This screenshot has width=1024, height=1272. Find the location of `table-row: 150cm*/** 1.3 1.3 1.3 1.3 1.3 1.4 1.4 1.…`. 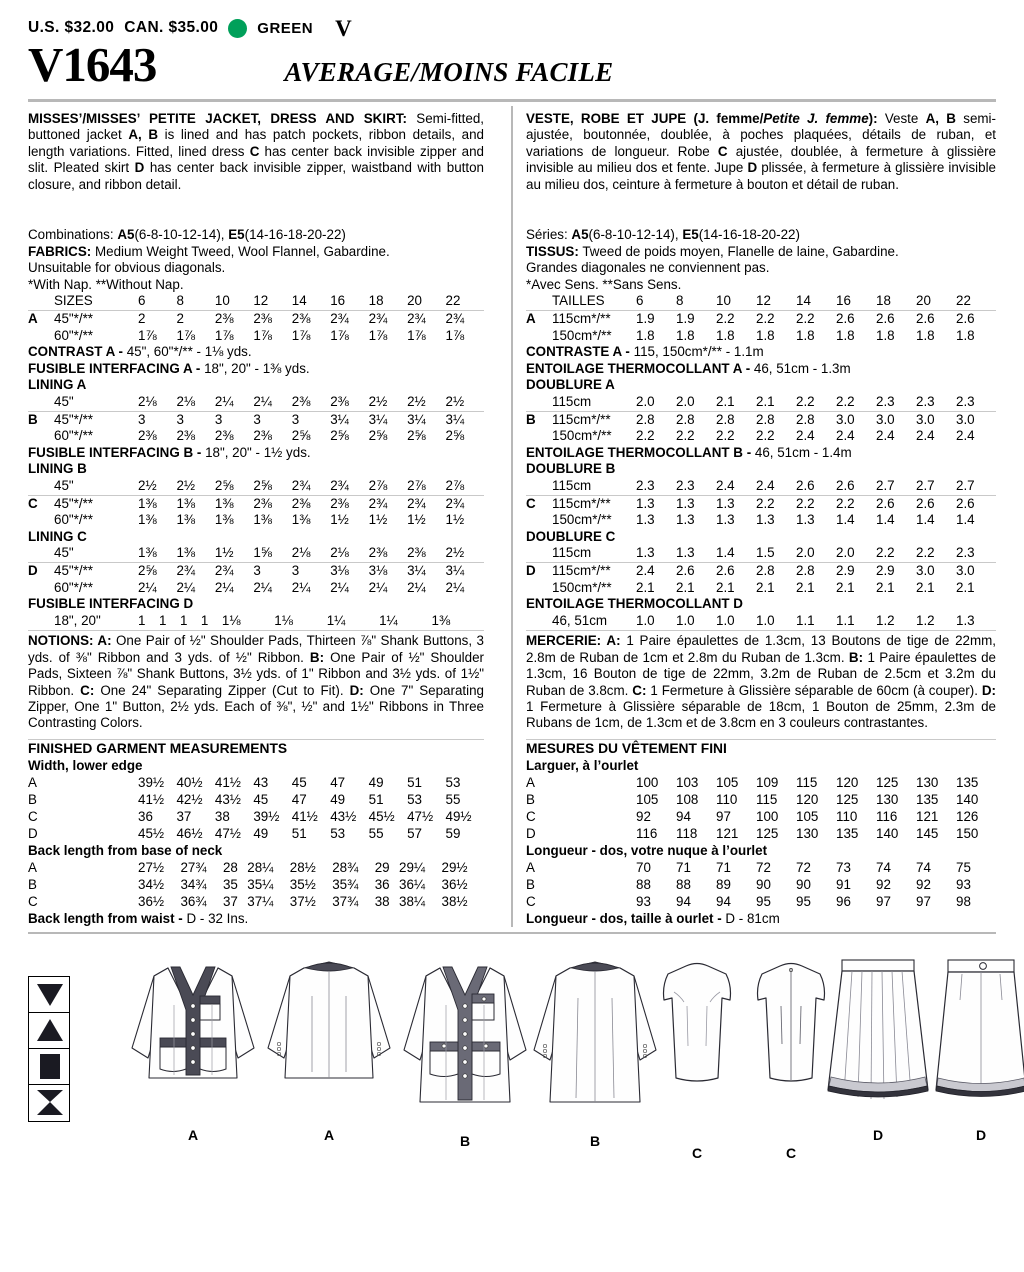

table-row: 150cm*/** 1.3 1.3 1.3 1.3 1.3 1.4 1.4 1.… is located at coordinates (763, 520).